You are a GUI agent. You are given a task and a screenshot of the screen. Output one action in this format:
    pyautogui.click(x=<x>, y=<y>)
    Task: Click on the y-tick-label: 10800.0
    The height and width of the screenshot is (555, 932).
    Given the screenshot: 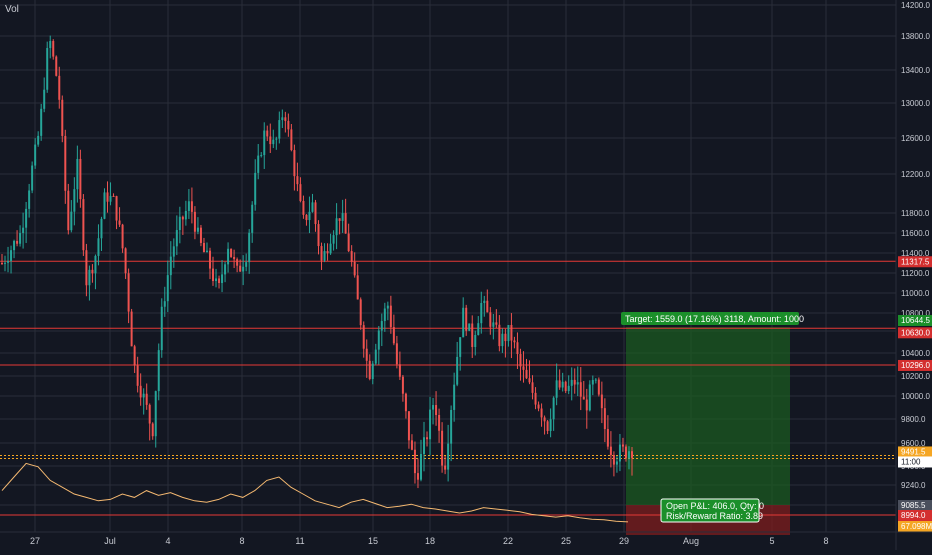 What is the action you would take?
    pyautogui.click(x=915, y=313)
    